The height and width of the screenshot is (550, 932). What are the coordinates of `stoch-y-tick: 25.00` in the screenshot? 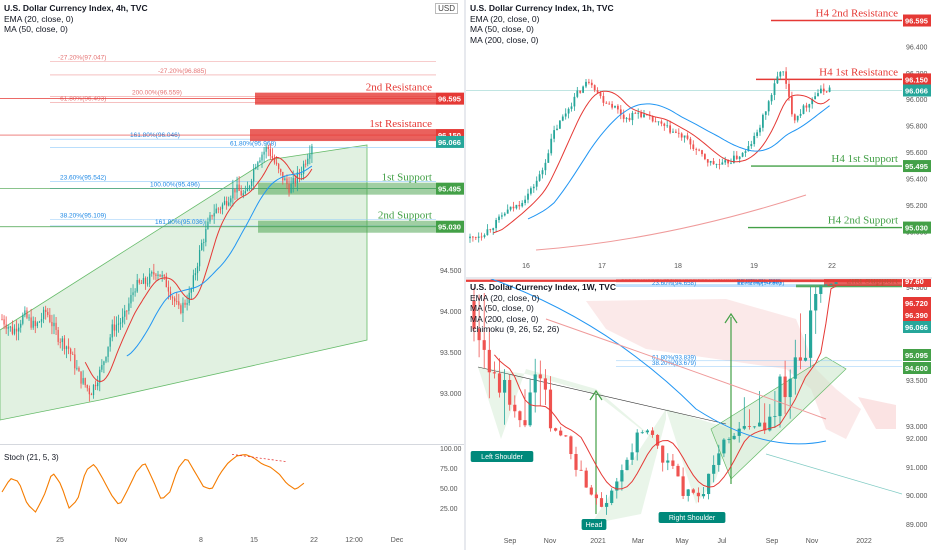 It's located at (449, 509).